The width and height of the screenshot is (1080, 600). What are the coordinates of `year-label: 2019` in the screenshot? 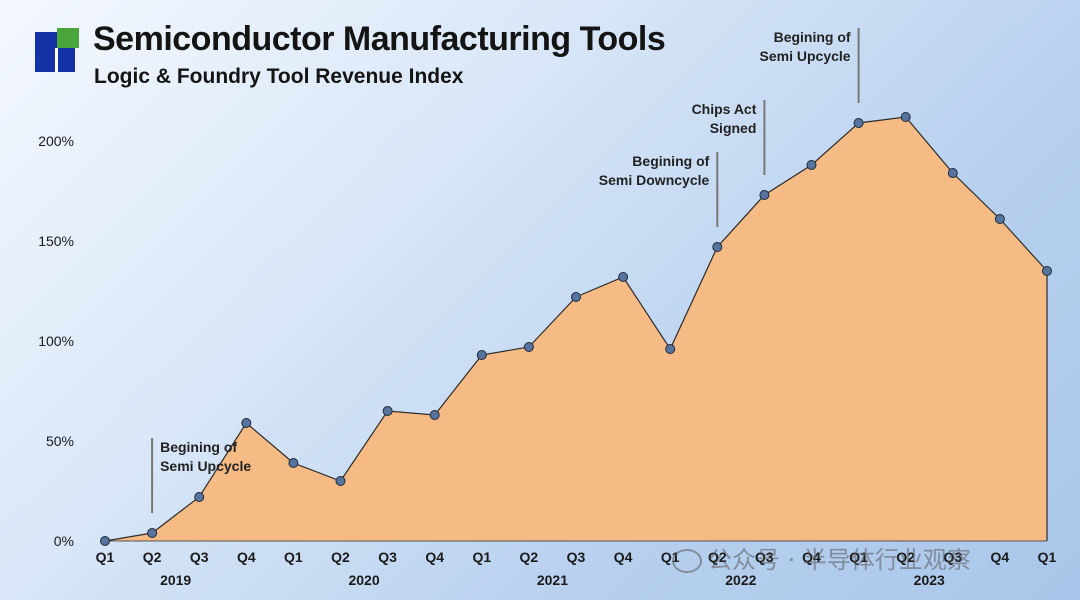 It's located at (175, 580).